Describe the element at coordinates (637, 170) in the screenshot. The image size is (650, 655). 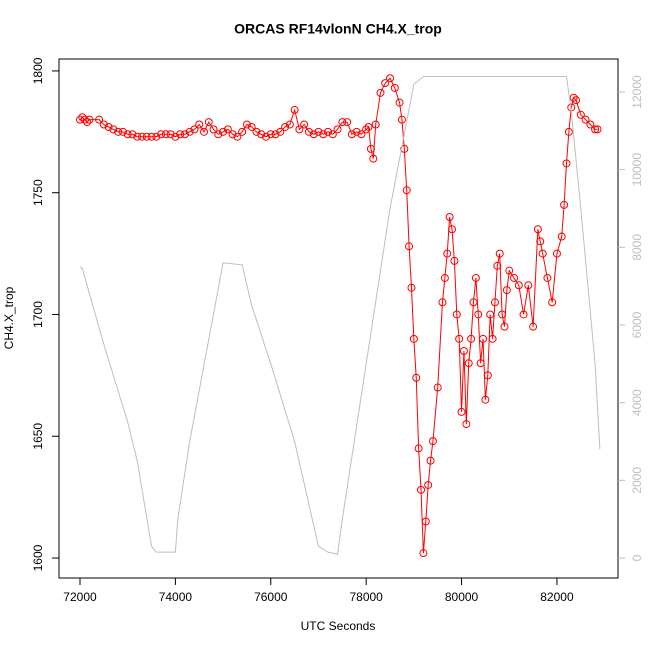
I see `y2-tick-label: 10000` at that location.